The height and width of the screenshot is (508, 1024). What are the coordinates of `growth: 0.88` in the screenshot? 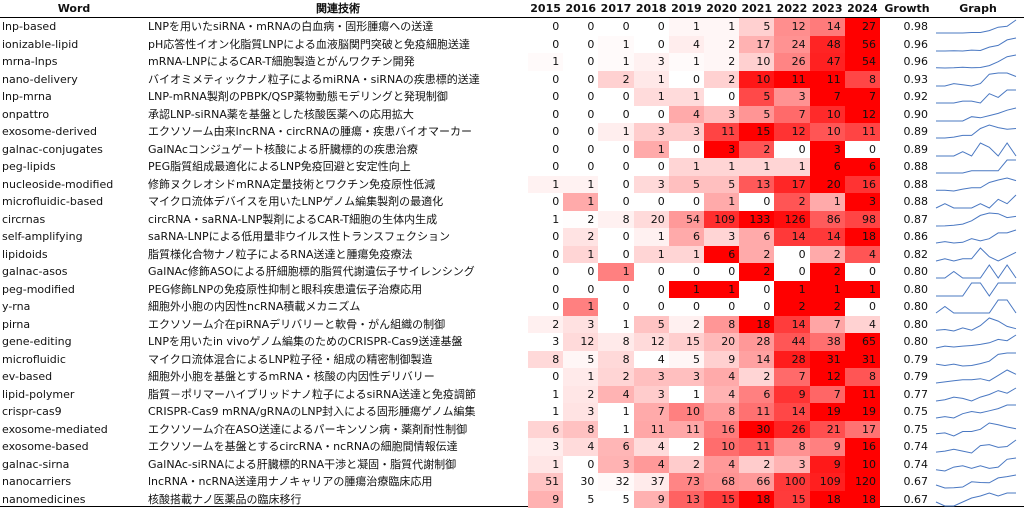 It's located at (907, 166).